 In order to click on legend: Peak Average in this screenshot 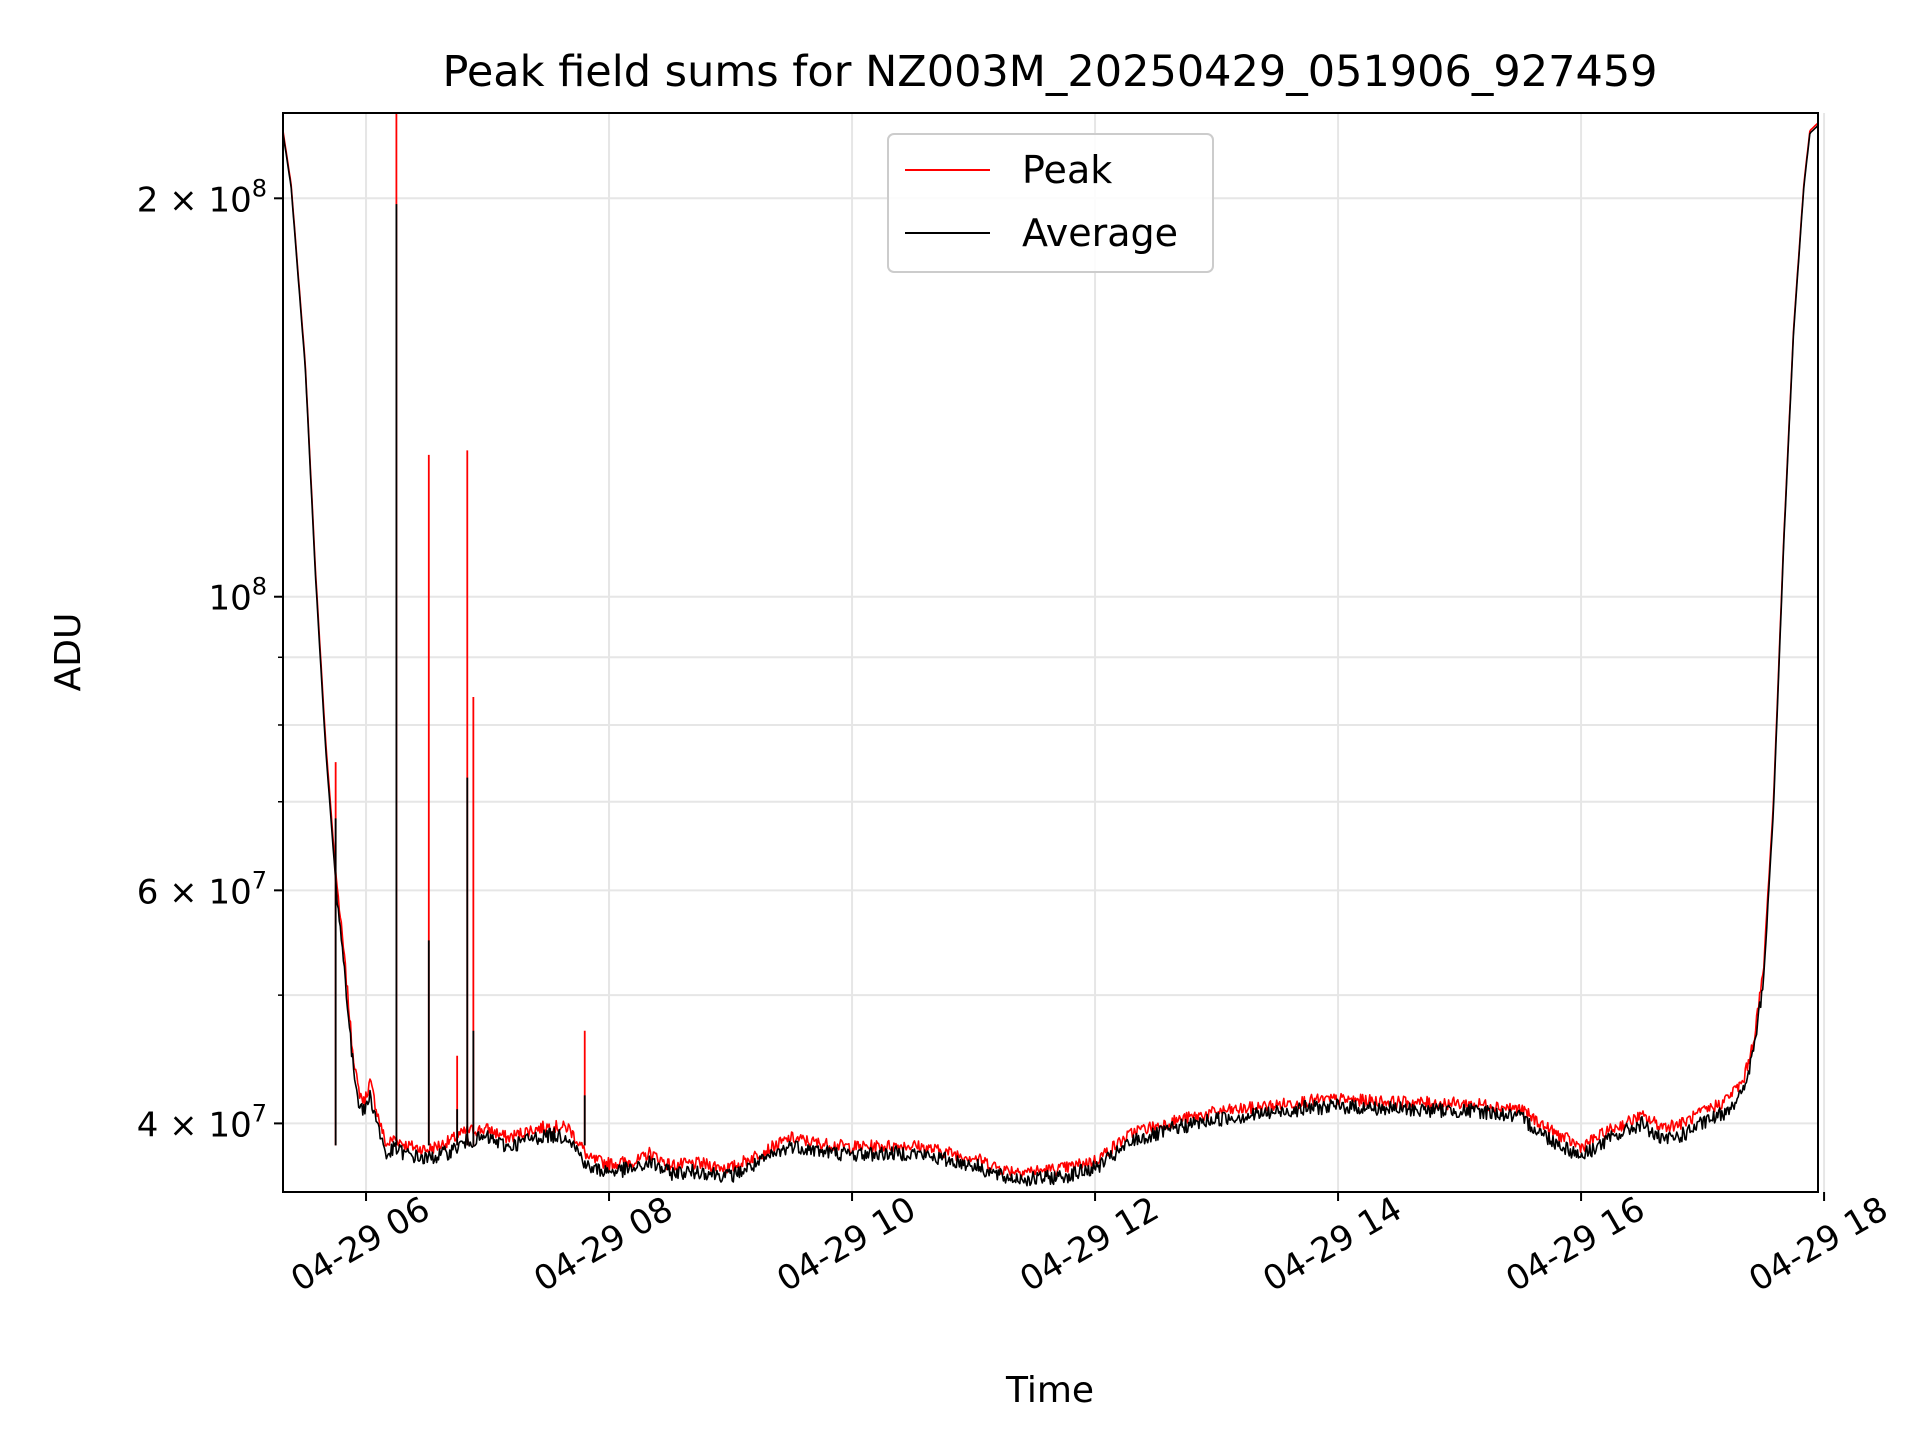, I will do `click(1050, 203)`.